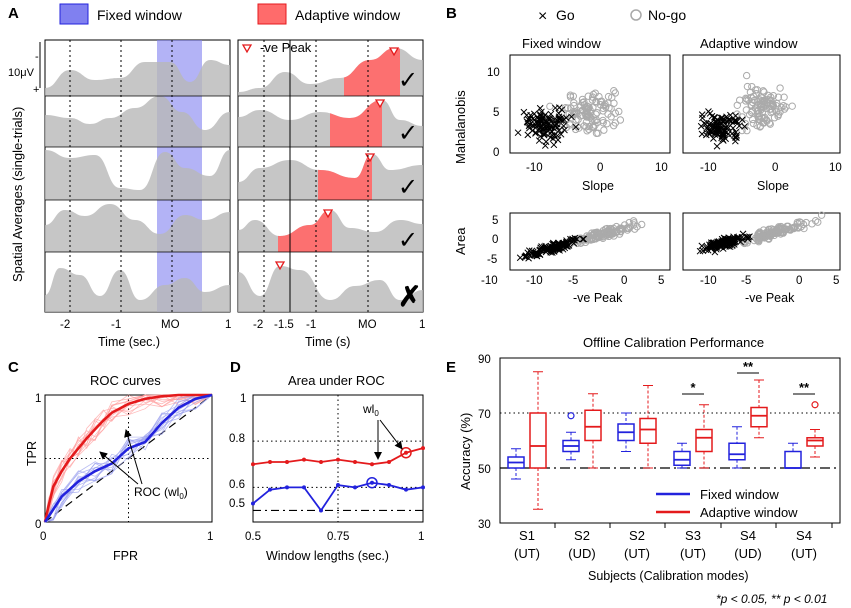  What do you see at coordinates (451, 13) in the screenshot?
I see `panel-b-label: B` at bounding box center [451, 13].